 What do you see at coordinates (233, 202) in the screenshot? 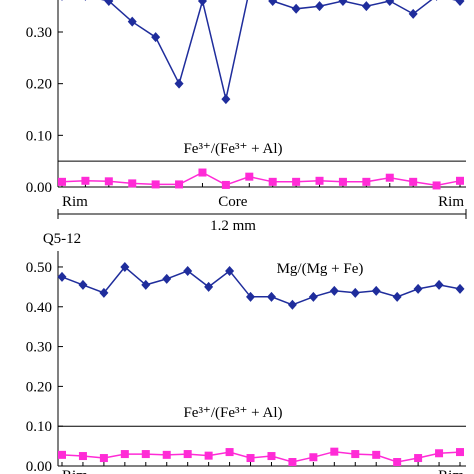
I see `x-tick-label: Core` at bounding box center [233, 202].